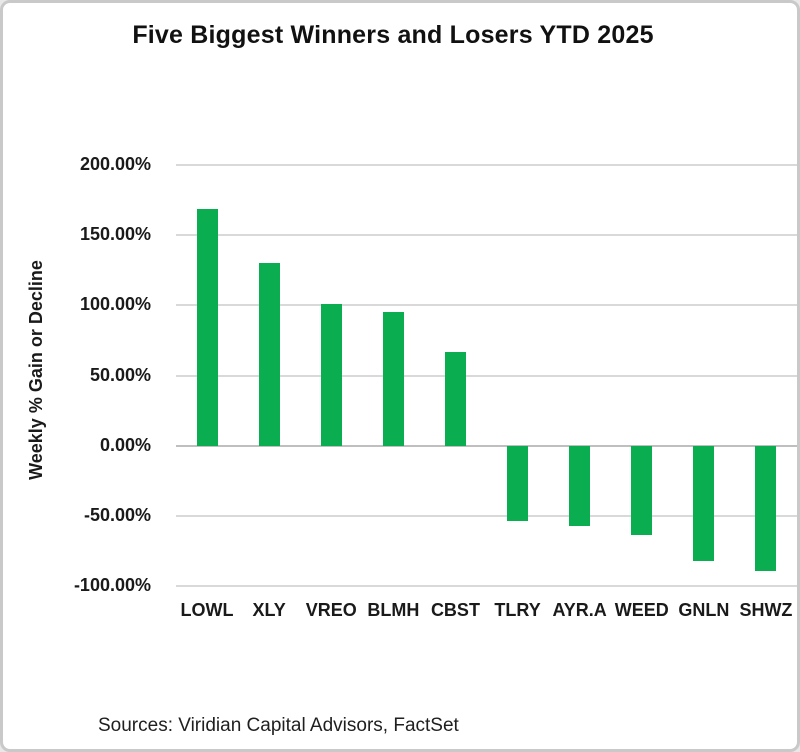 Image resolution: width=800 pixels, height=752 pixels. I want to click on x-tick-label: AYR.A, so click(579, 610).